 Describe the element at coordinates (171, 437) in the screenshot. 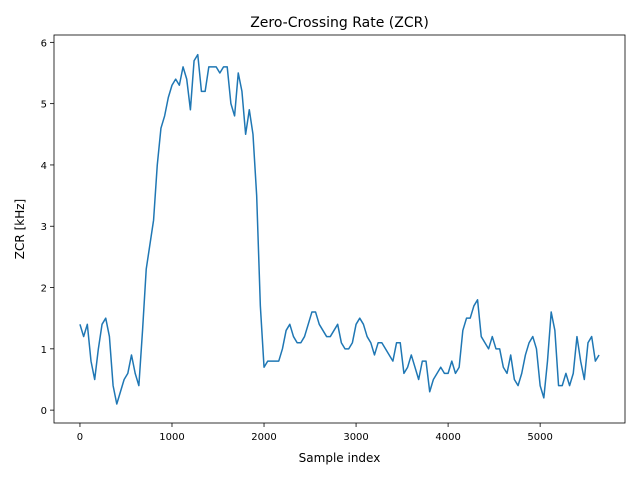

I see `x-tick-label: 1000` at that location.